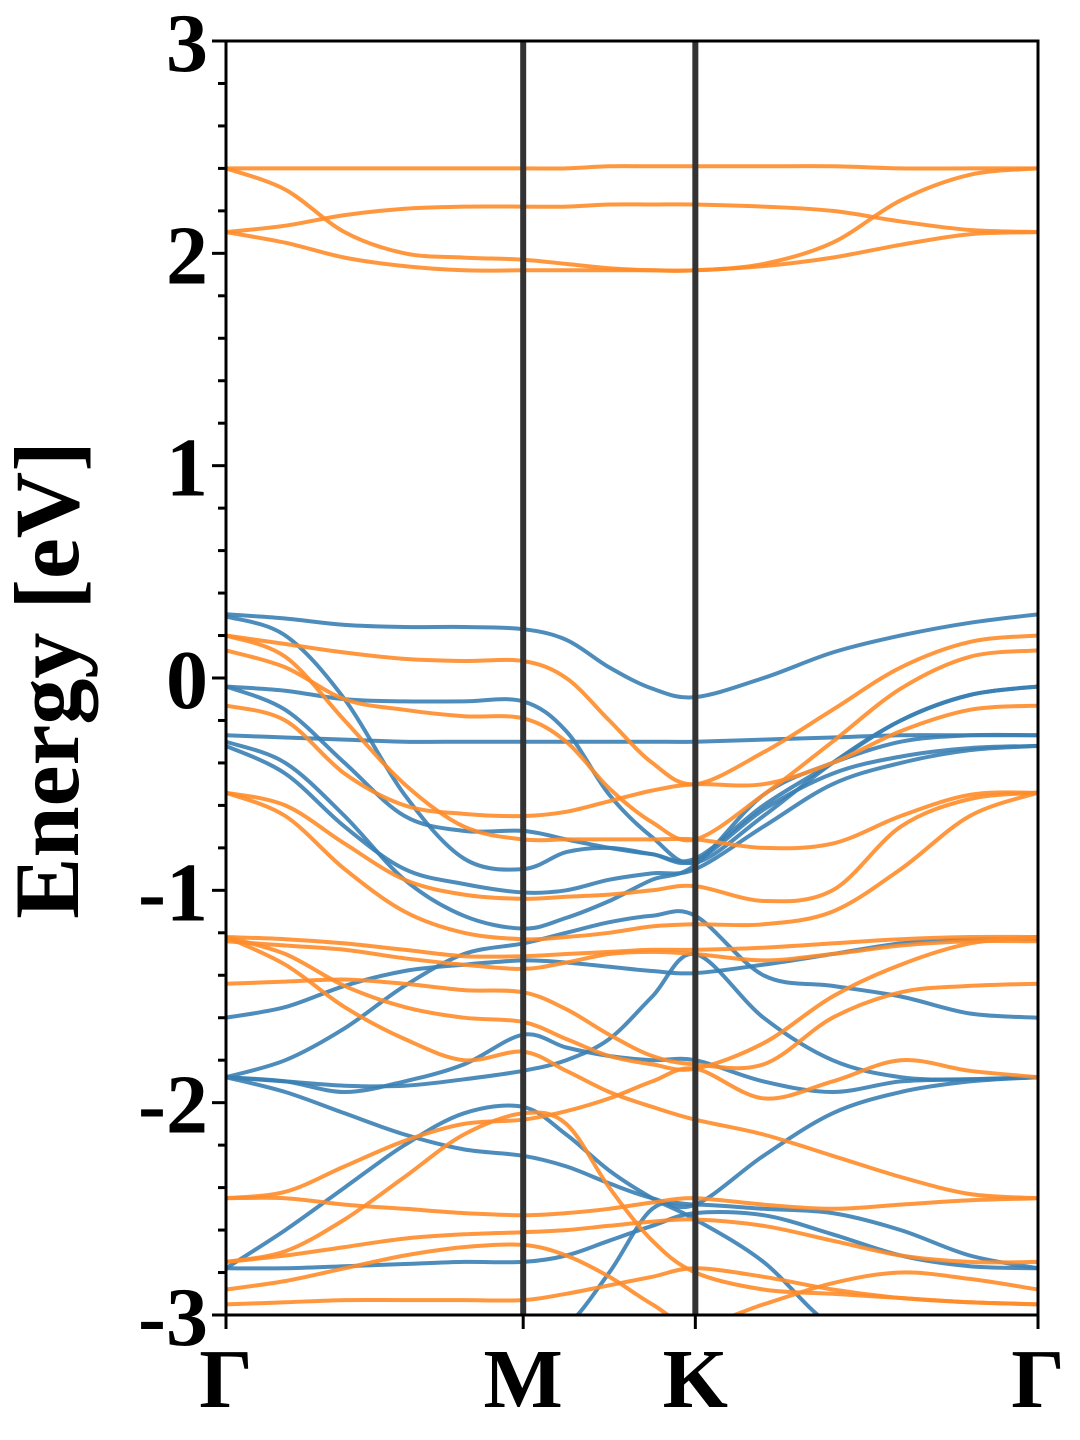 Image resolution: width=1080 pixels, height=1440 pixels. I want to click on y-axis-ticks: -3 -2 -1 0 1 2 3, so click(182, 682).